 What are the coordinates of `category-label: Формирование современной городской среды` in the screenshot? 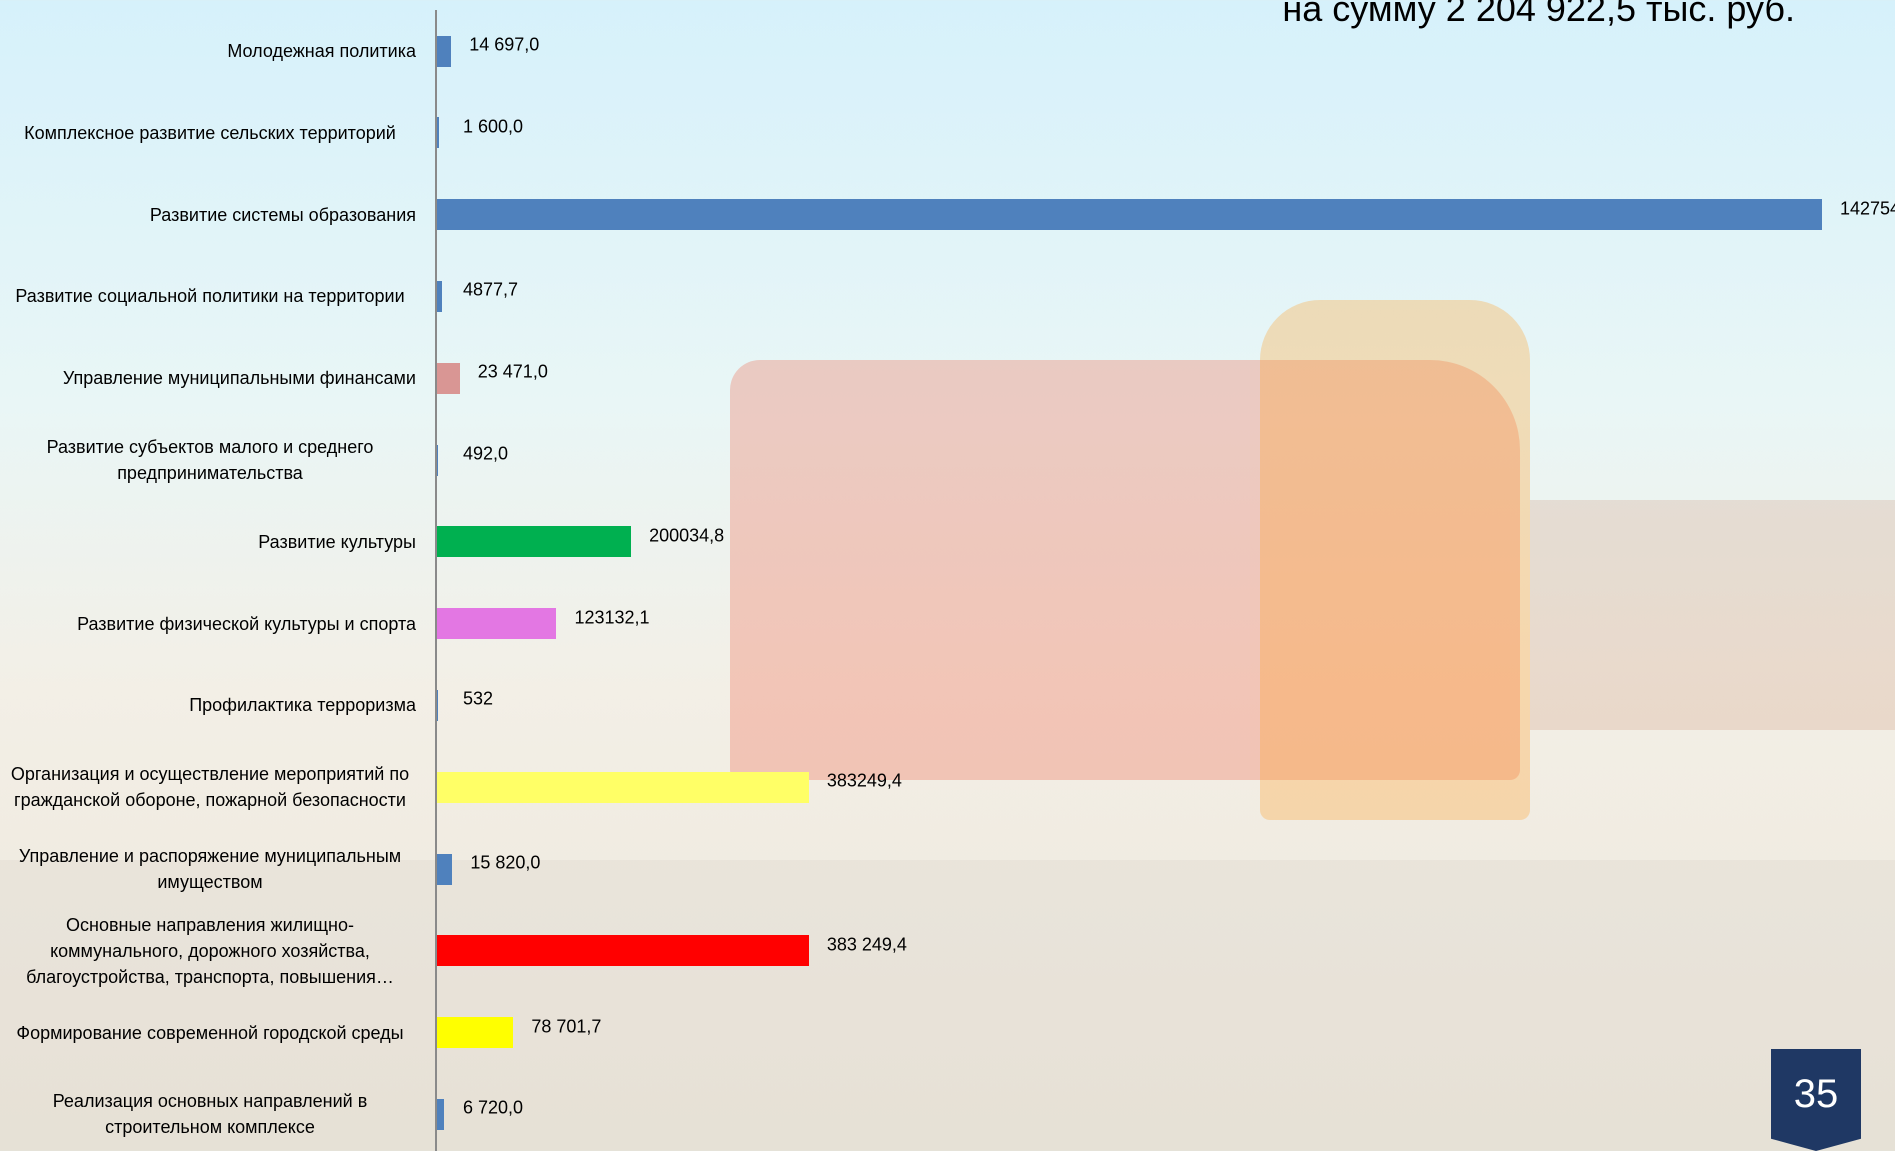 It's located at (210, 1032).